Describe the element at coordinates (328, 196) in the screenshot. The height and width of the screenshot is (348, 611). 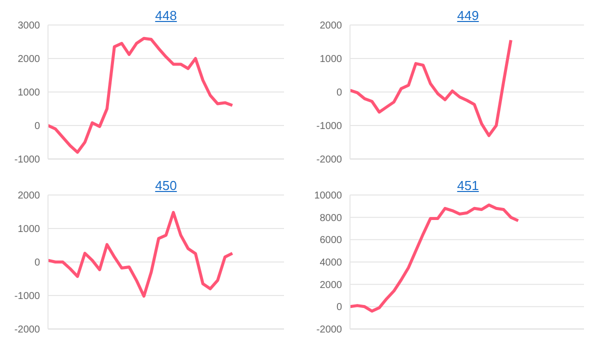
I see `y-tick-label: 10000` at that location.